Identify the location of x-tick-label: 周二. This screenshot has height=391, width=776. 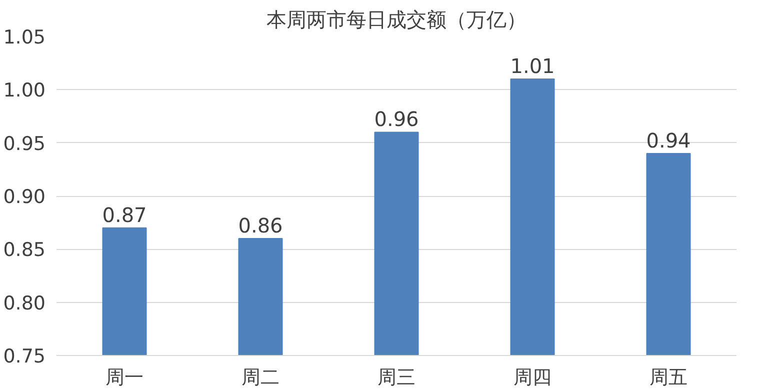
(261, 377).